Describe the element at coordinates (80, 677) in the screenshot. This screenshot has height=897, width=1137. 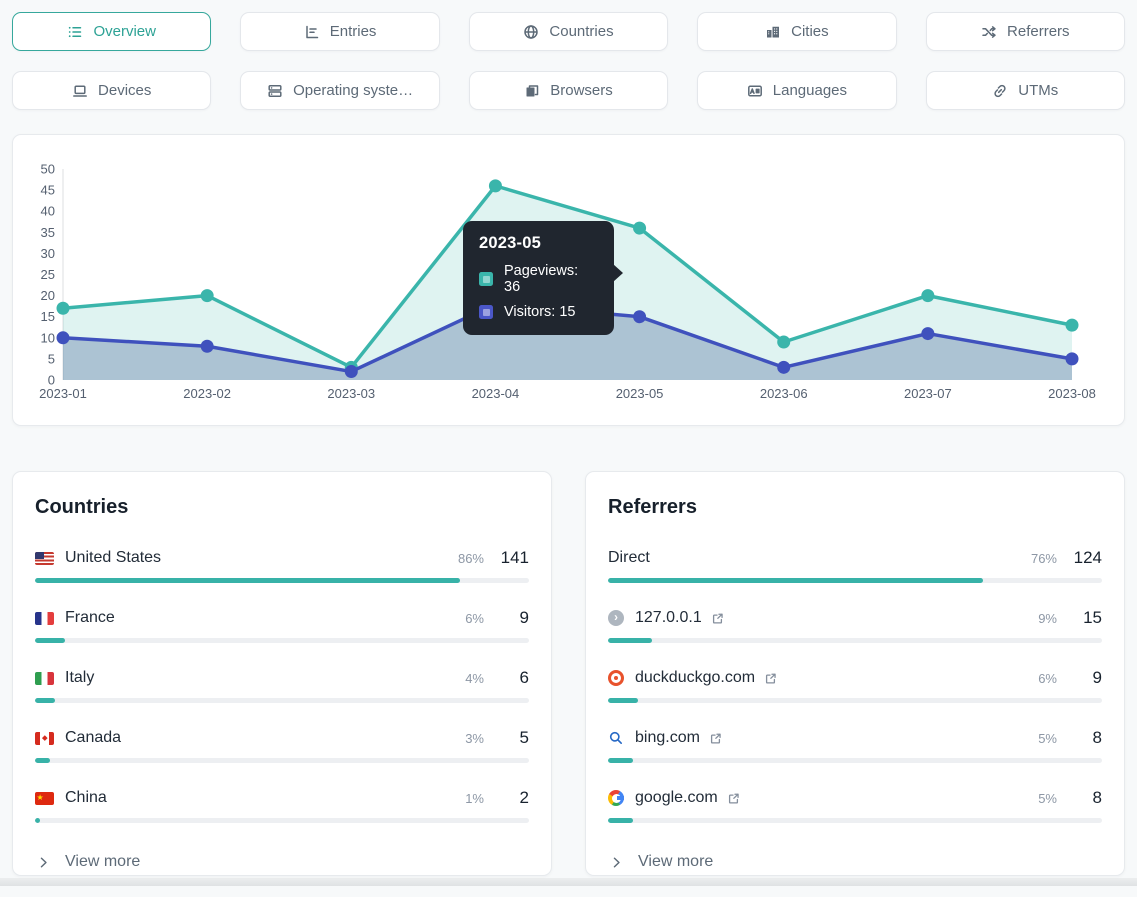
I see `item-label: Italy` at that location.